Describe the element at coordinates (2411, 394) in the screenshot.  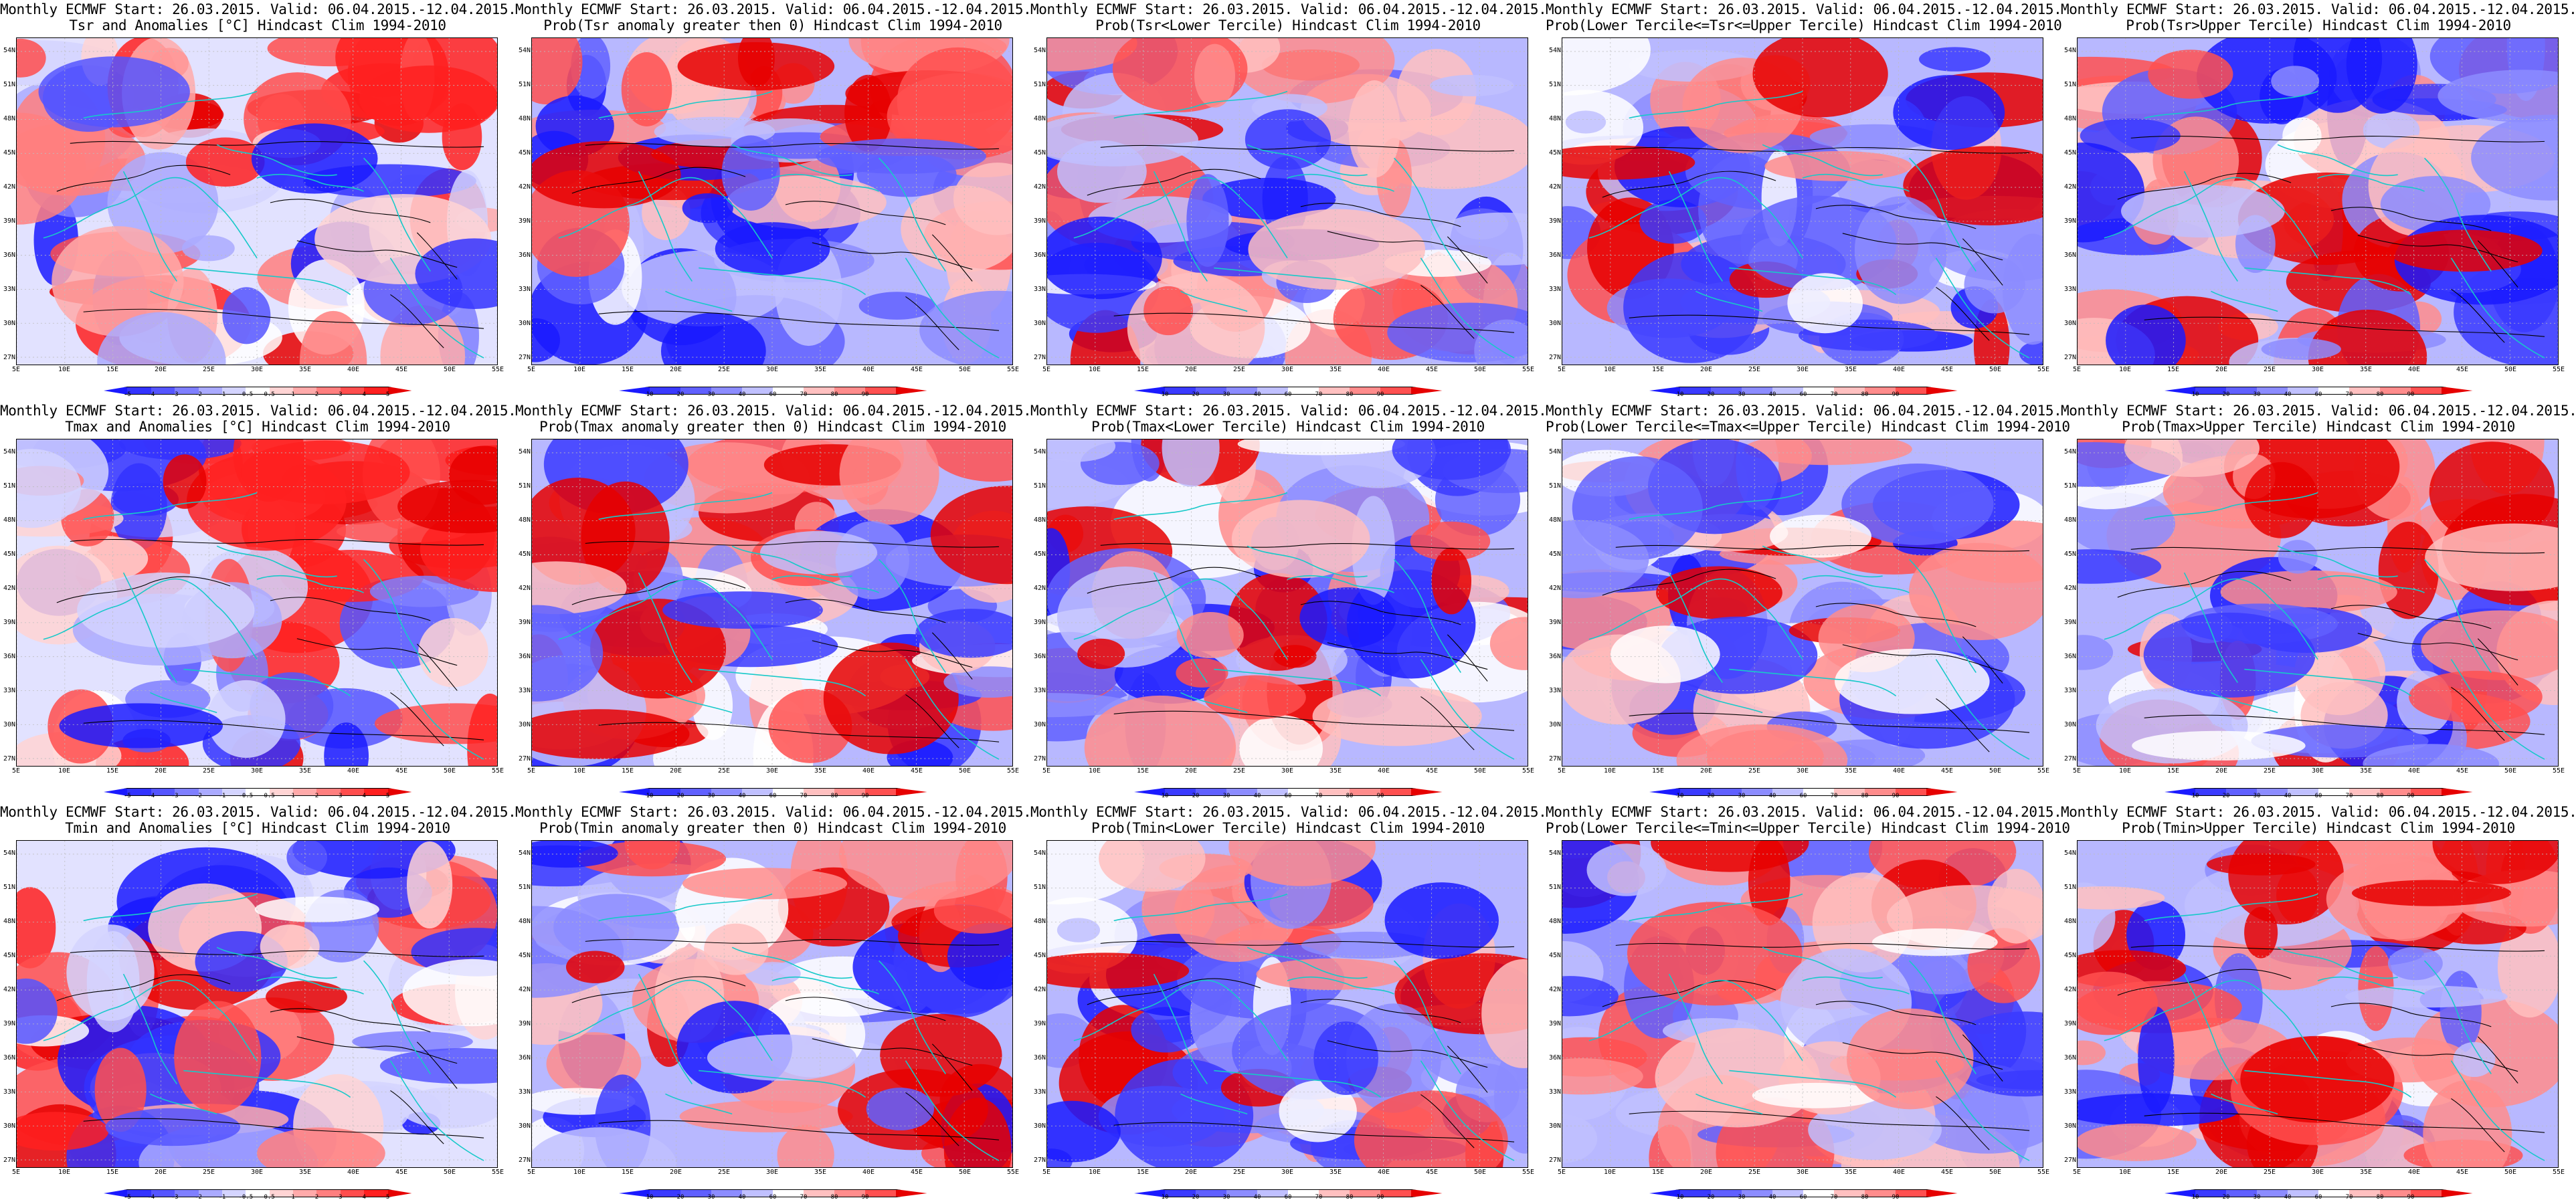
I see `colorbar-tick-label: 90` at that location.